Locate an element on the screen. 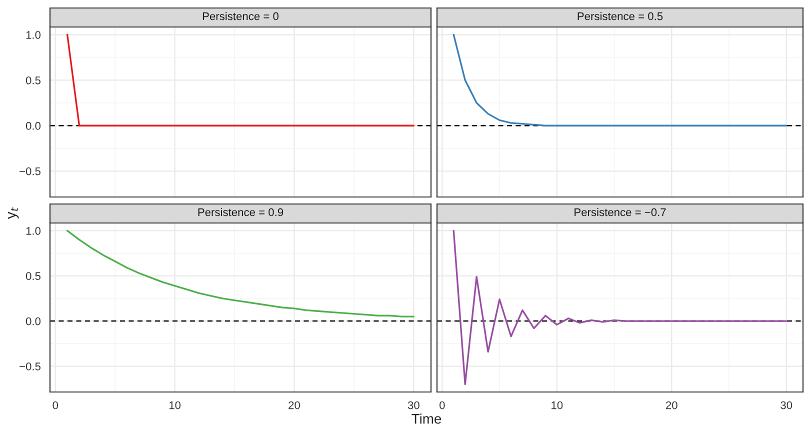 This screenshot has height=426, width=808. y-axis-title: y$_{t}$ is located at coordinates (13, 213).